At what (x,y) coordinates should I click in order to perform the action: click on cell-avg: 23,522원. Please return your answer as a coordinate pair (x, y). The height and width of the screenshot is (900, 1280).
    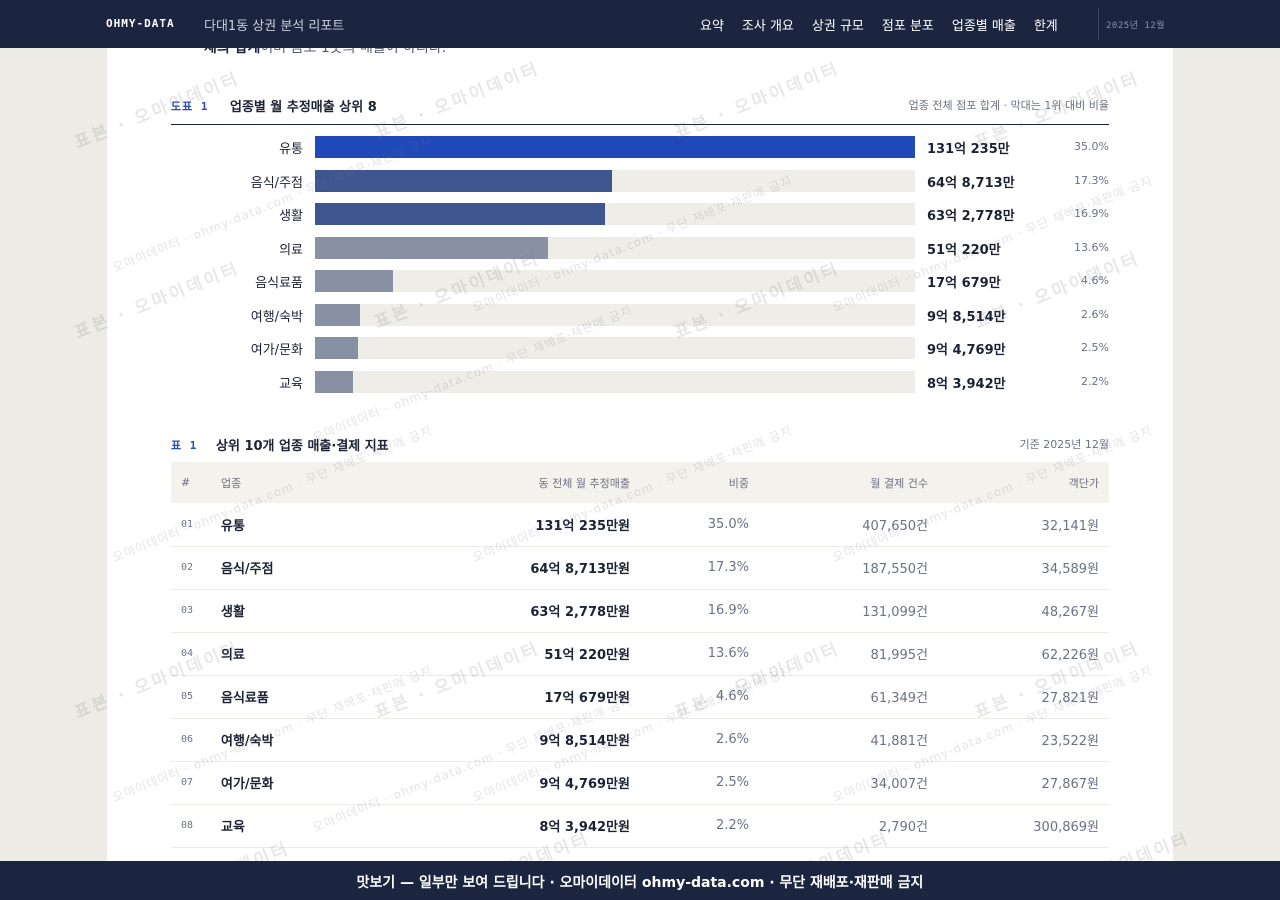
    Looking at the image, I should click on (1023, 740).